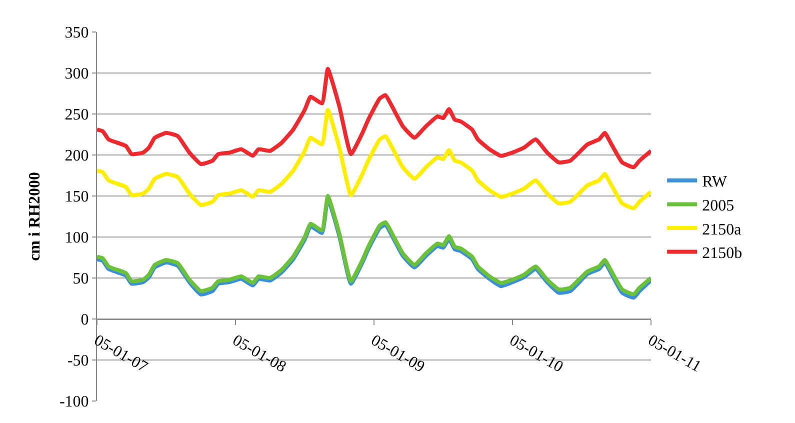  I want to click on y-tick-label: 100, so click(76, 238).